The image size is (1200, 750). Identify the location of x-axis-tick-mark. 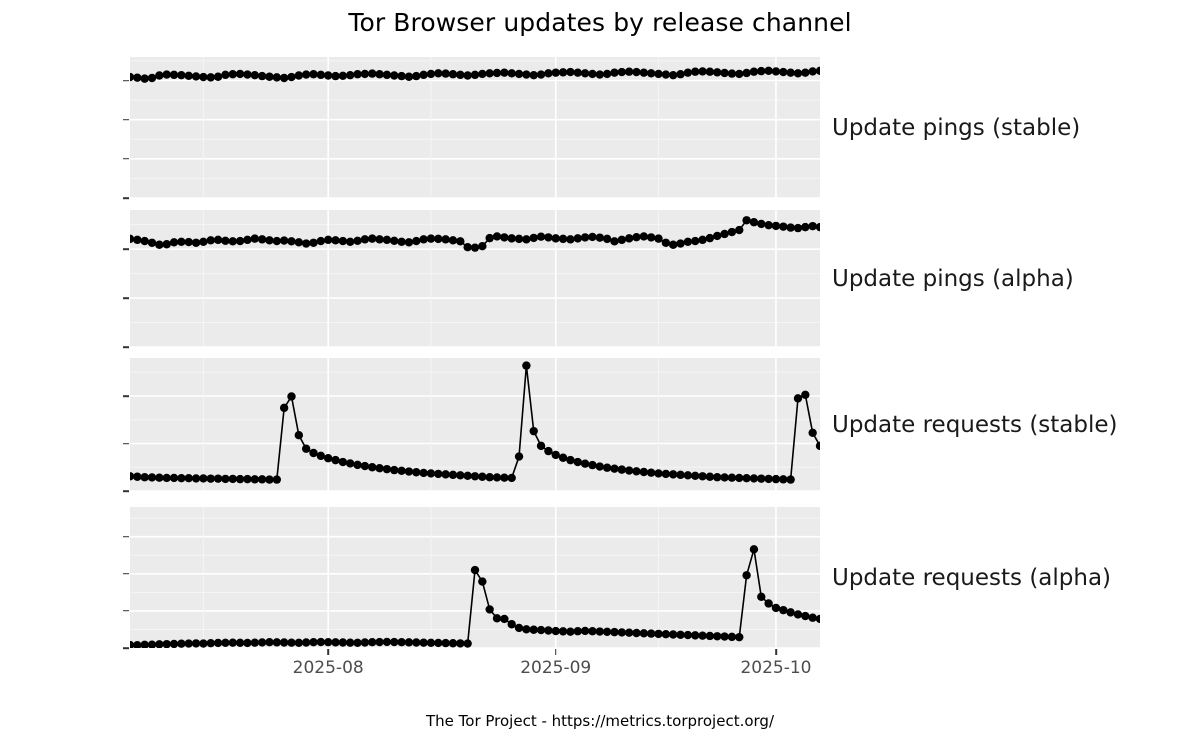
(328, 652).